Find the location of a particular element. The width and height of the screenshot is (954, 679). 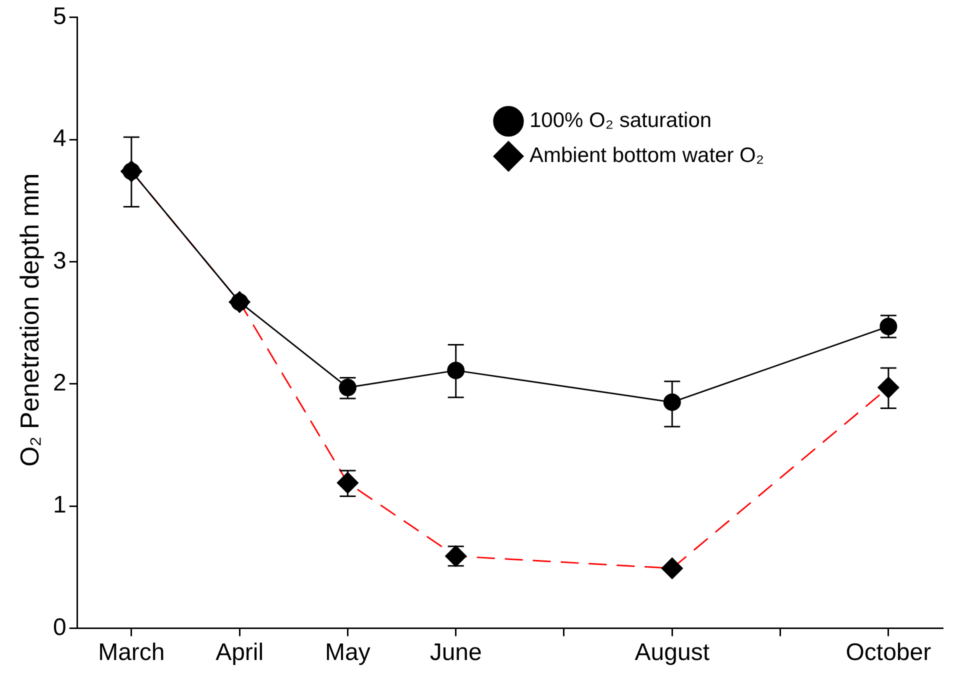

legend-label: 100% O₂ saturation is located at coordinates (620, 120).